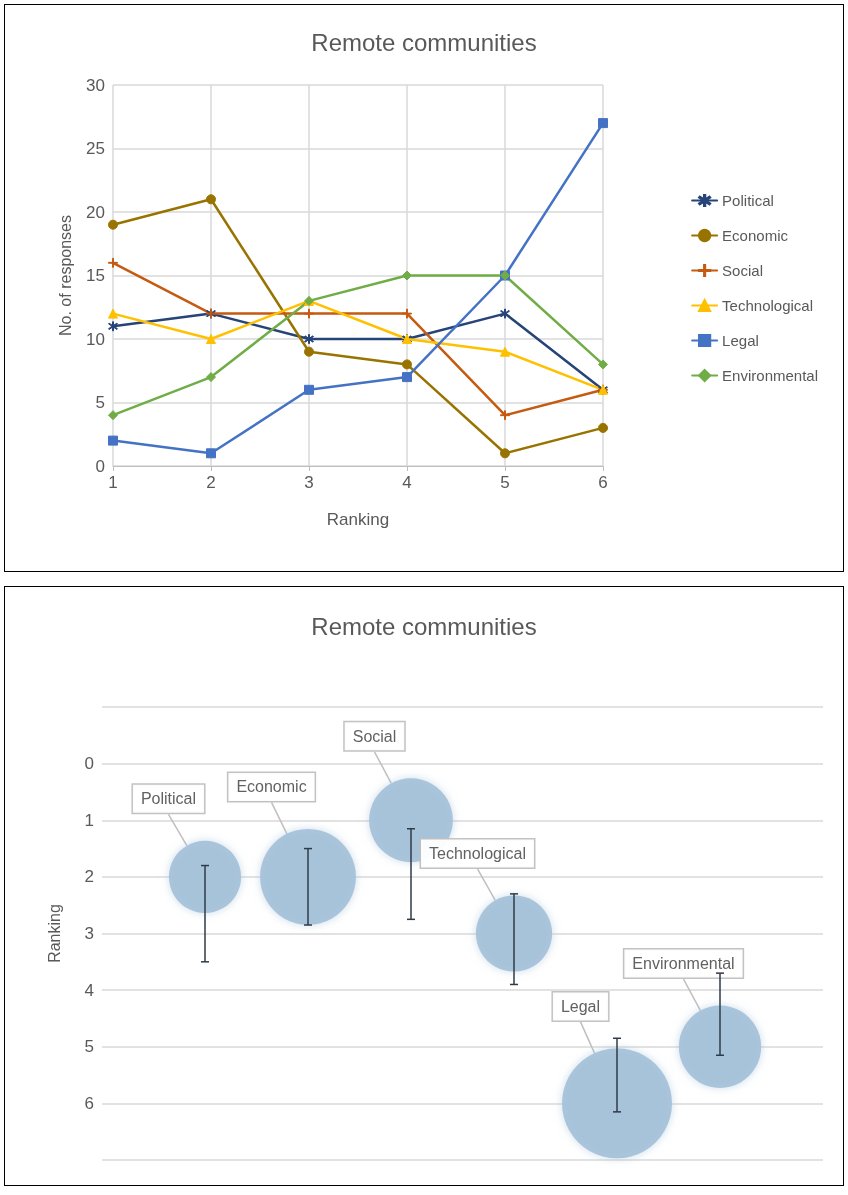  What do you see at coordinates (477, 853) in the screenshot?
I see `text: Technological` at bounding box center [477, 853].